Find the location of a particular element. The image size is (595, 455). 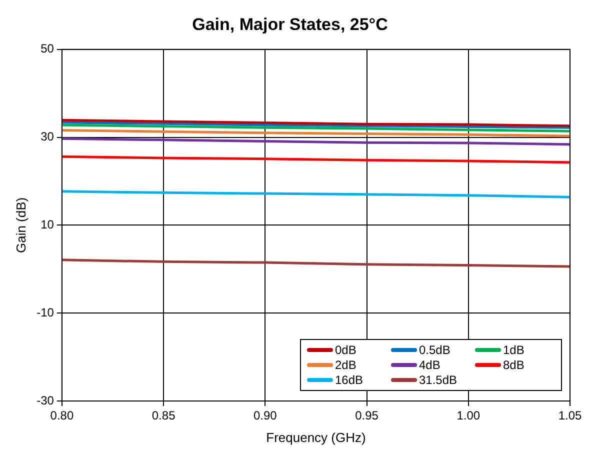

x-tick-label: 0.95 is located at coordinates (367, 415).